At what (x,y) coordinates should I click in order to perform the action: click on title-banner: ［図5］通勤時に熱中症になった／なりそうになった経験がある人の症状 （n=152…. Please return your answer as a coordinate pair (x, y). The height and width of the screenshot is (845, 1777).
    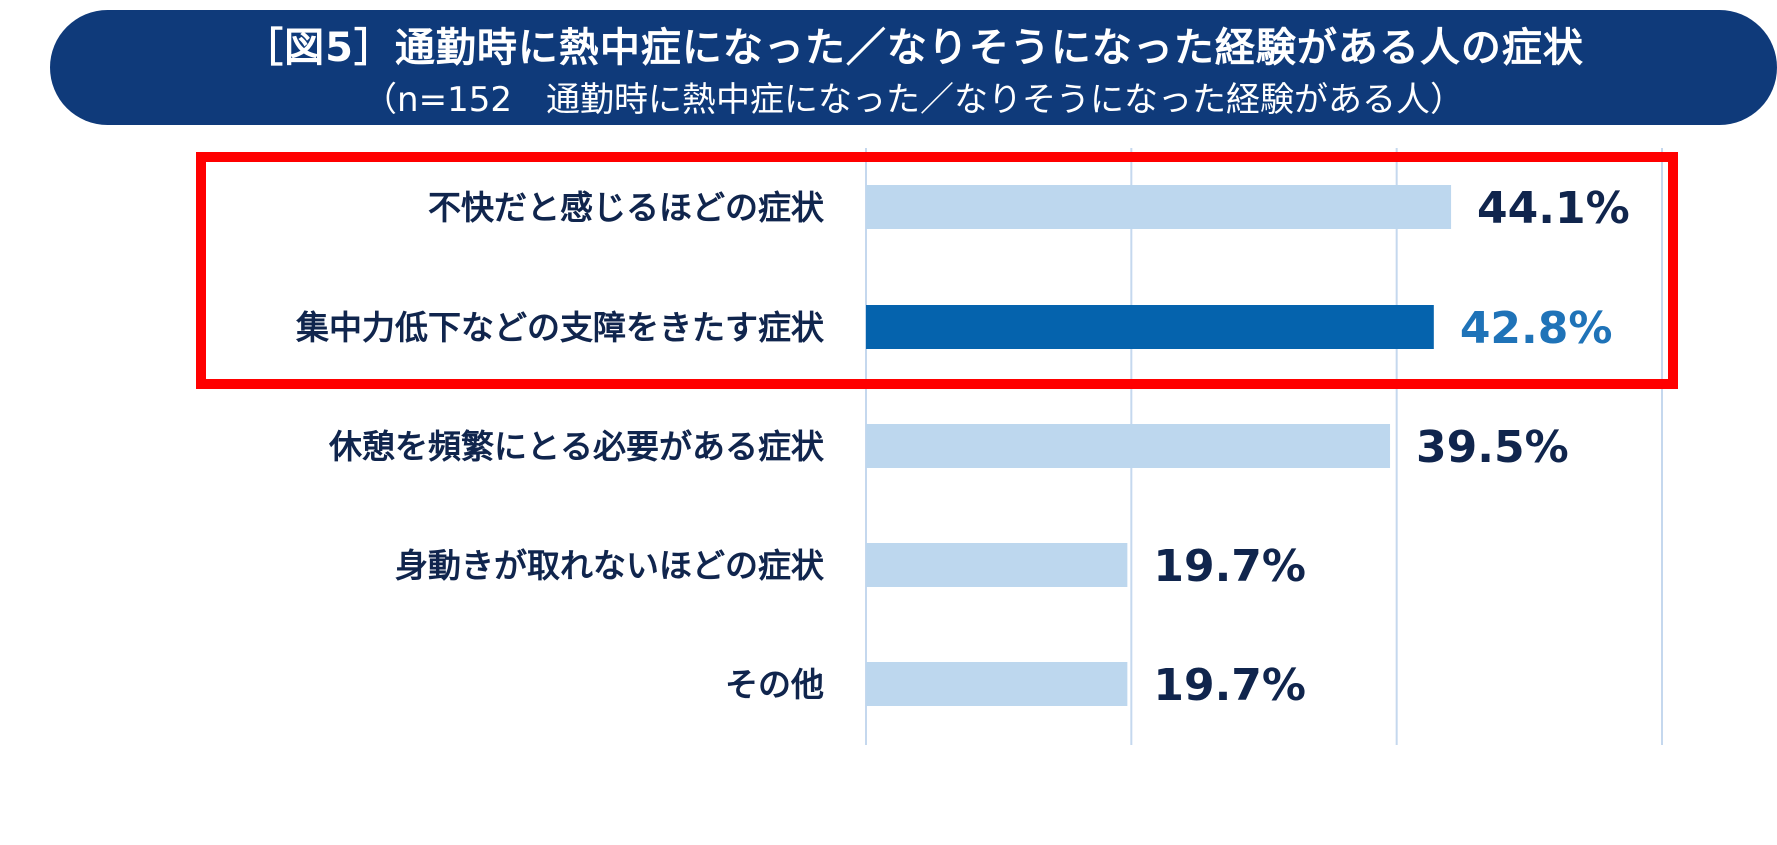
    Looking at the image, I should click on (913, 67).